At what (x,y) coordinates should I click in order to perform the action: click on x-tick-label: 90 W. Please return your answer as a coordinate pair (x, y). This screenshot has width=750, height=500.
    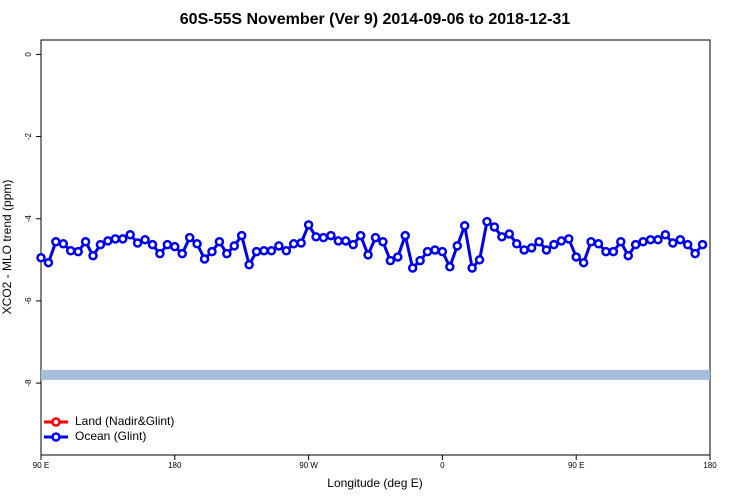
    Looking at the image, I should click on (308, 465).